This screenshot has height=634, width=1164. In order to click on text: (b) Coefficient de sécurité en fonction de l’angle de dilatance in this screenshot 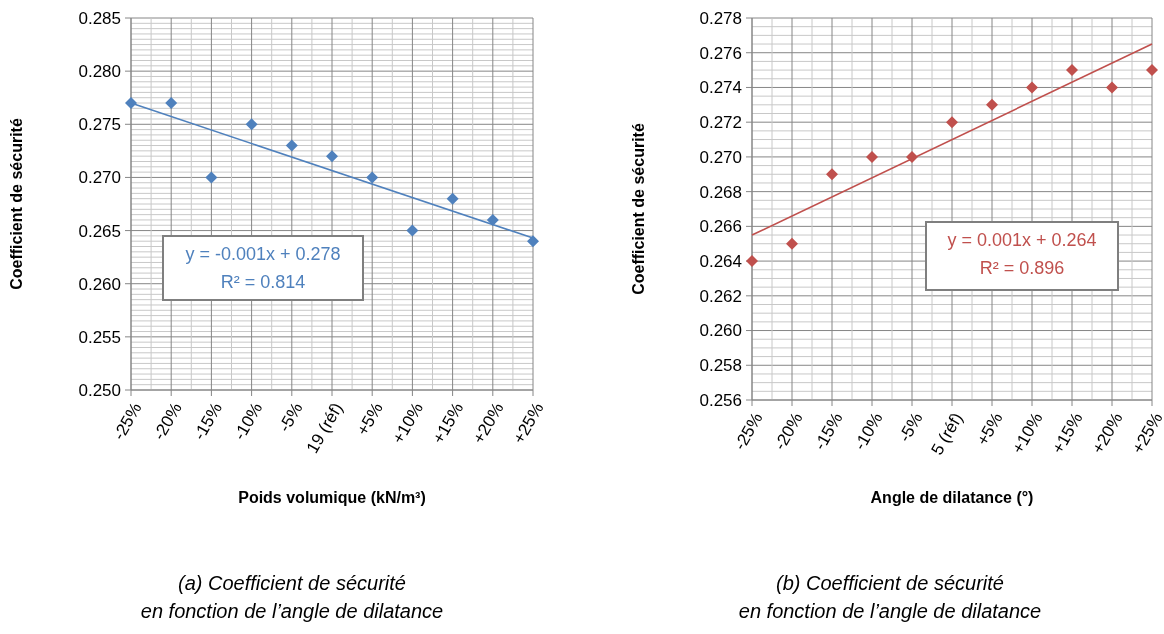, I will do `click(890, 597)`.